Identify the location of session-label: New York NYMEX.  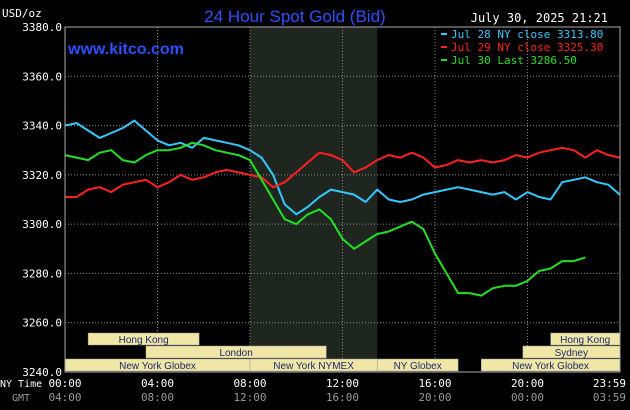
(313, 366).